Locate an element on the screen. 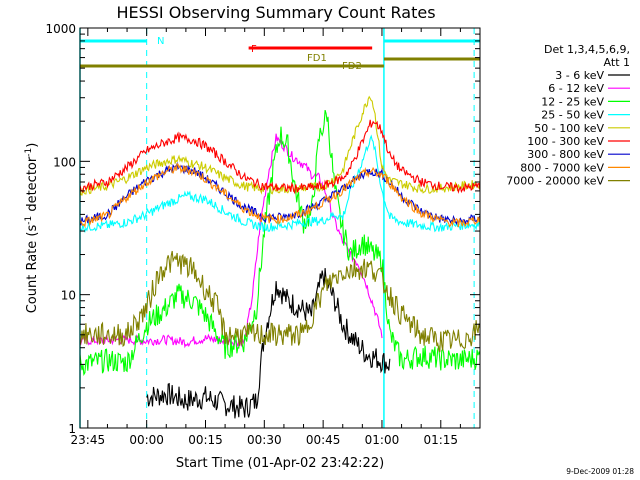 This screenshot has width=640, height=480. y-tick-label-3: 1000 is located at coordinates (60, 29).